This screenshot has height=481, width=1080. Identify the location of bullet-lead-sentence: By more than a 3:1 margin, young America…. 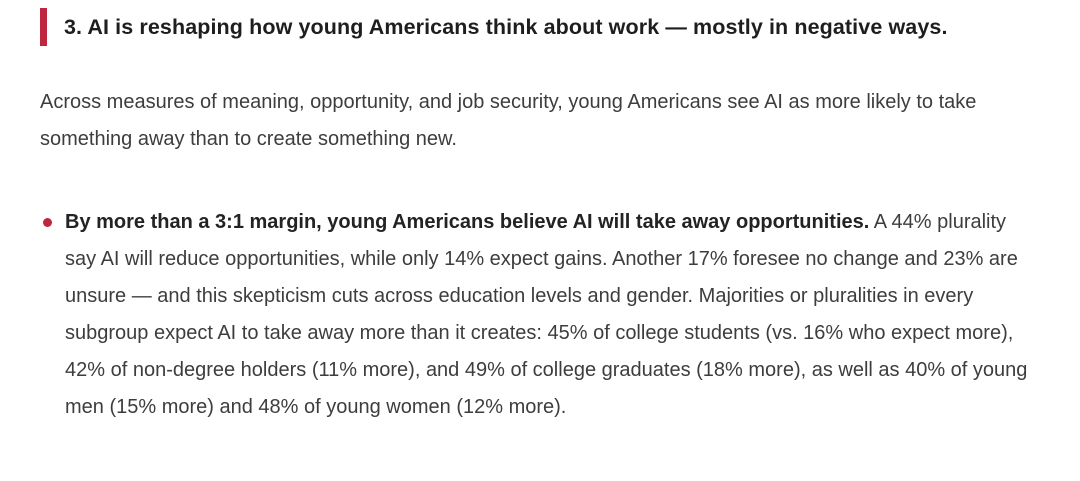
(467, 222).